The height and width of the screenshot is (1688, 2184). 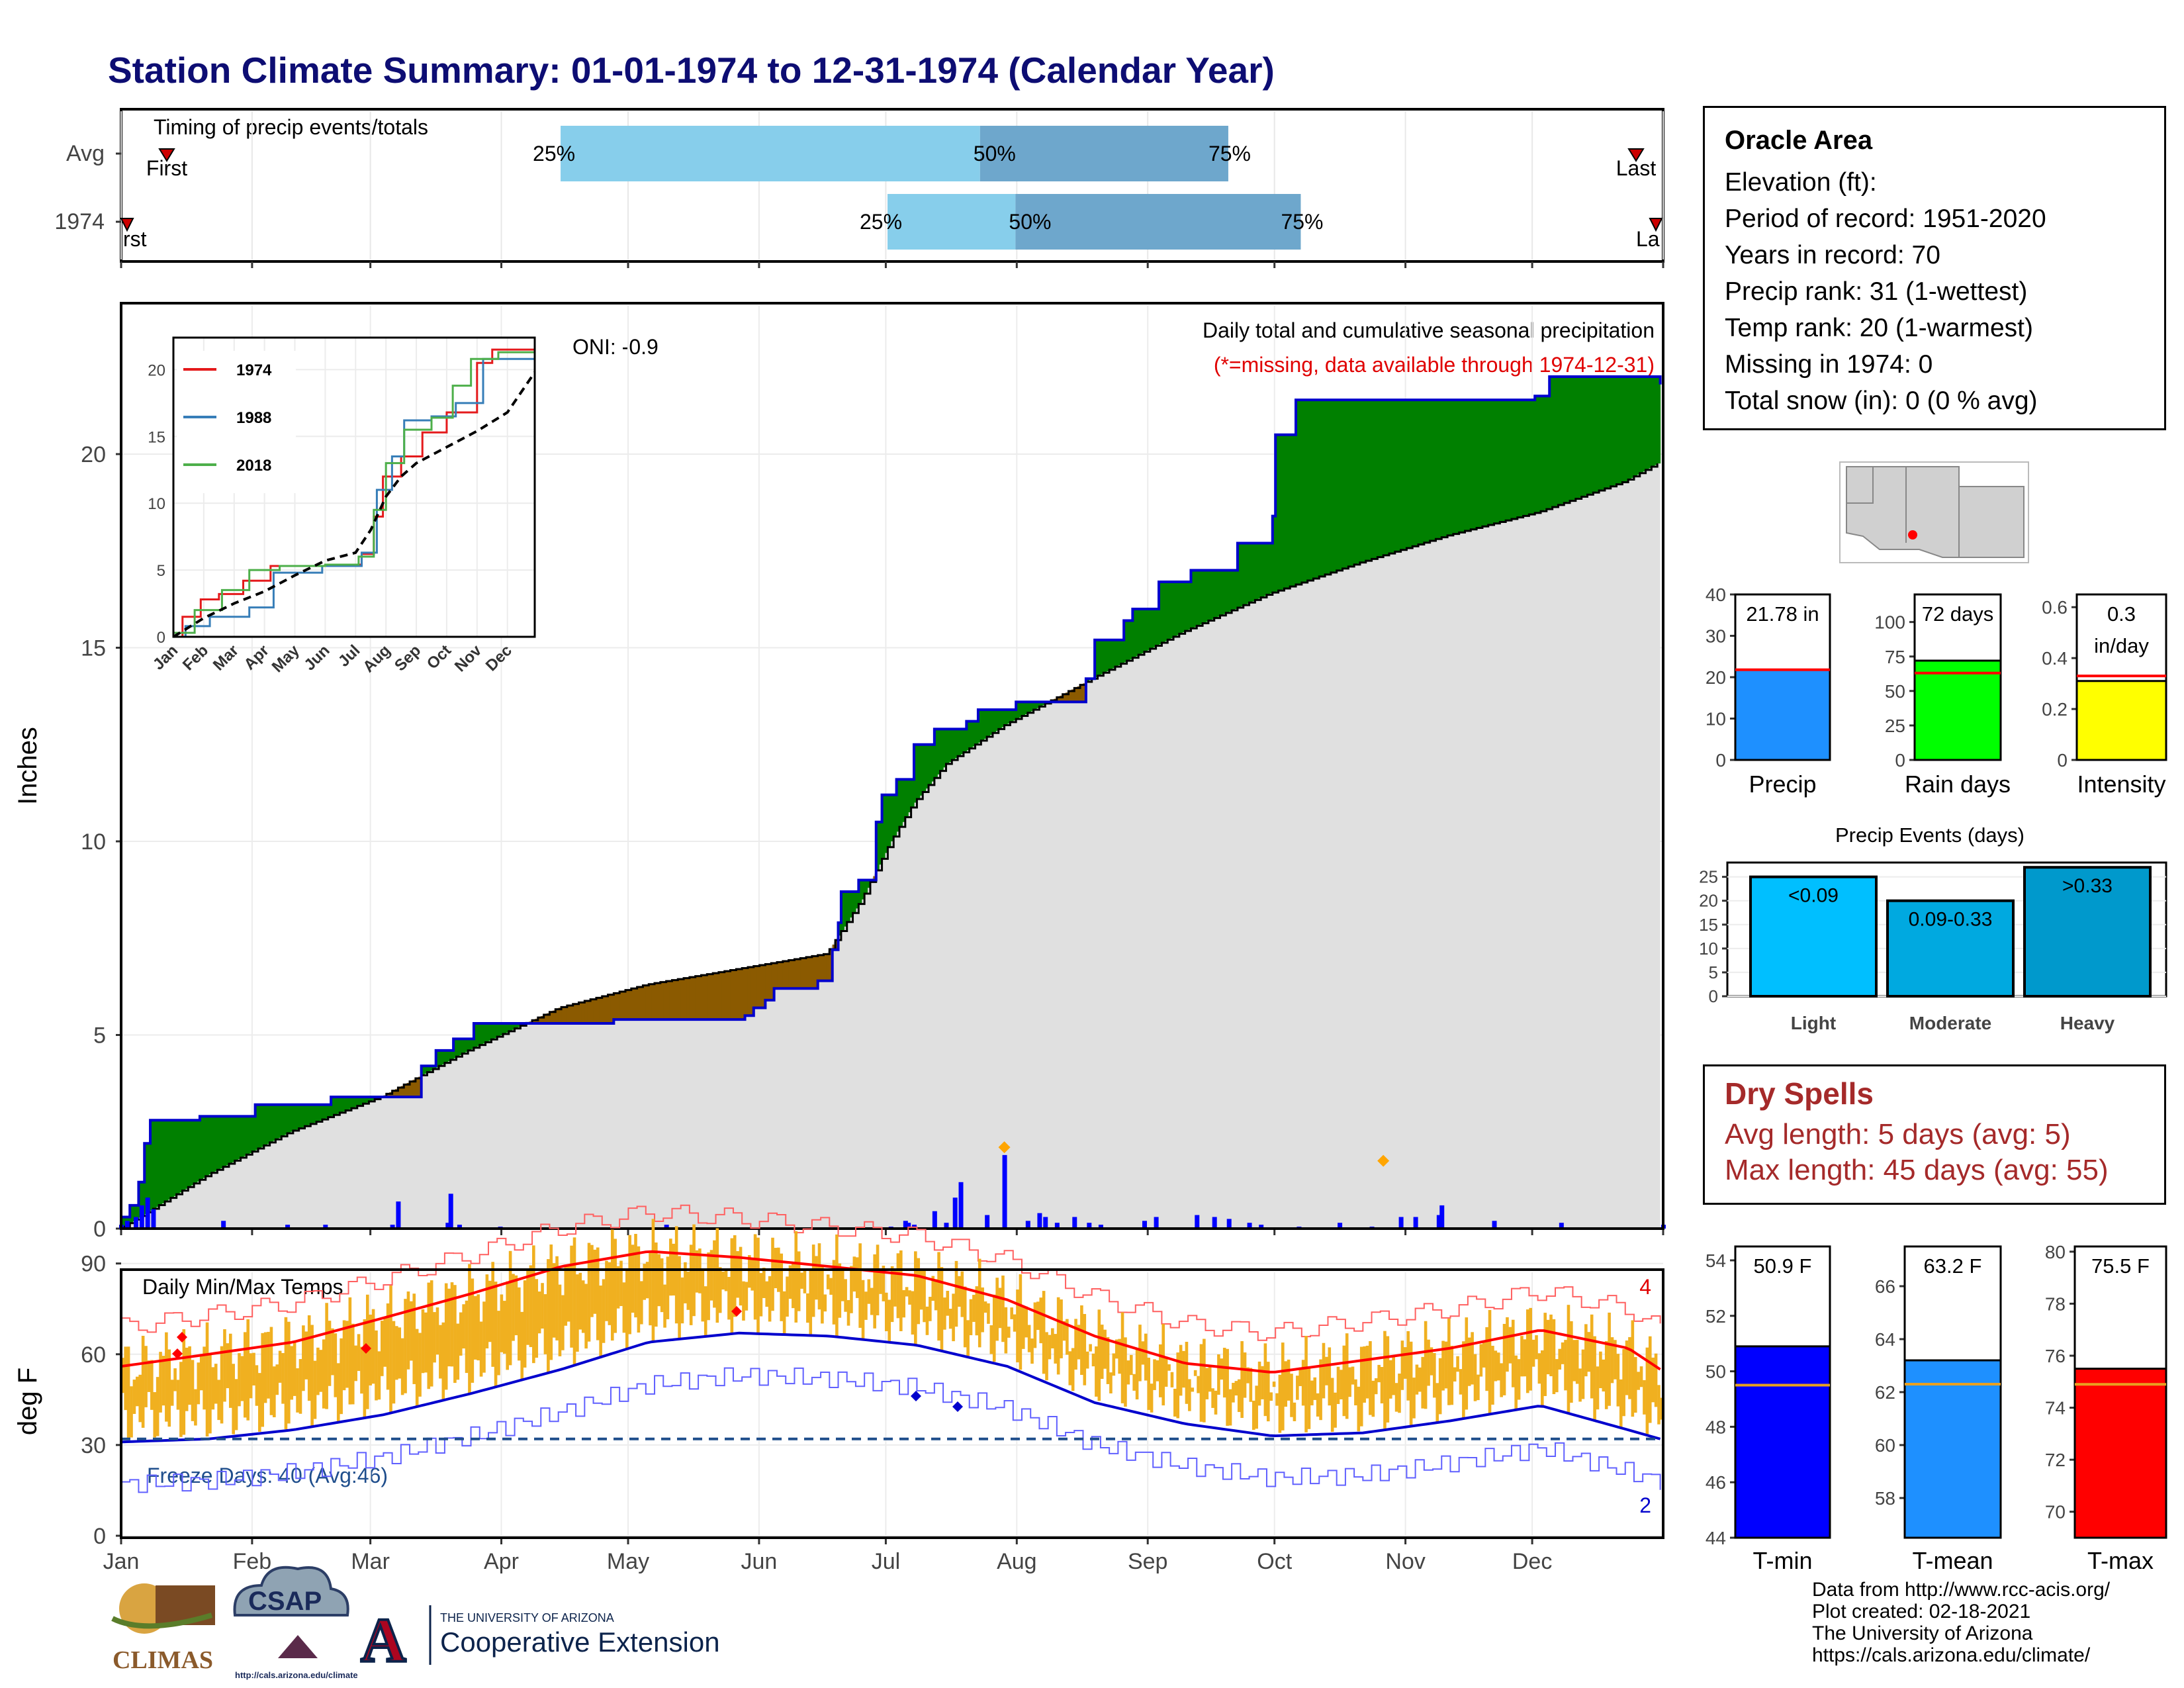 What do you see at coordinates (1799, 140) in the screenshot?
I see `station-name: Oracle Area` at bounding box center [1799, 140].